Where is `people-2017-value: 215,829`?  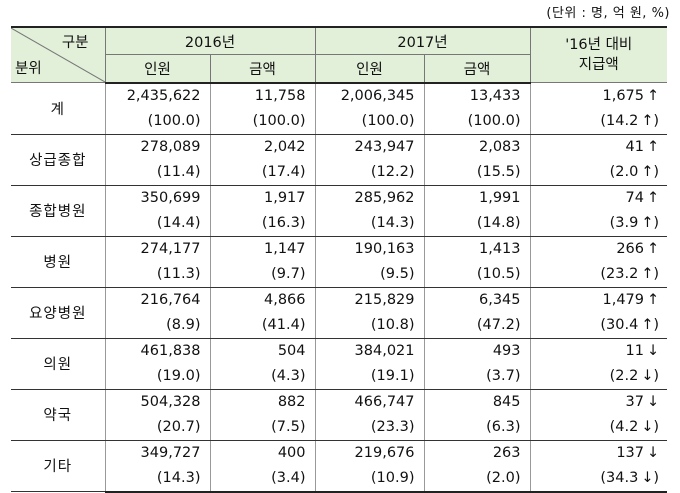
people-2017-value: 215,829 is located at coordinates (369, 300).